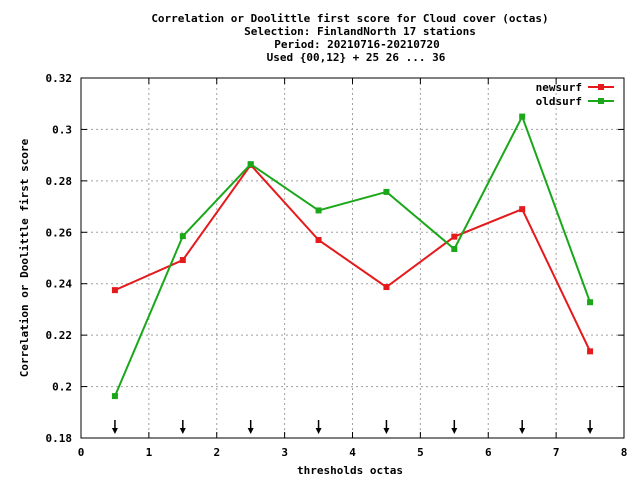  Describe the element at coordinates (420, 452) in the screenshot. I see `x-tick-label: 5` at that location.